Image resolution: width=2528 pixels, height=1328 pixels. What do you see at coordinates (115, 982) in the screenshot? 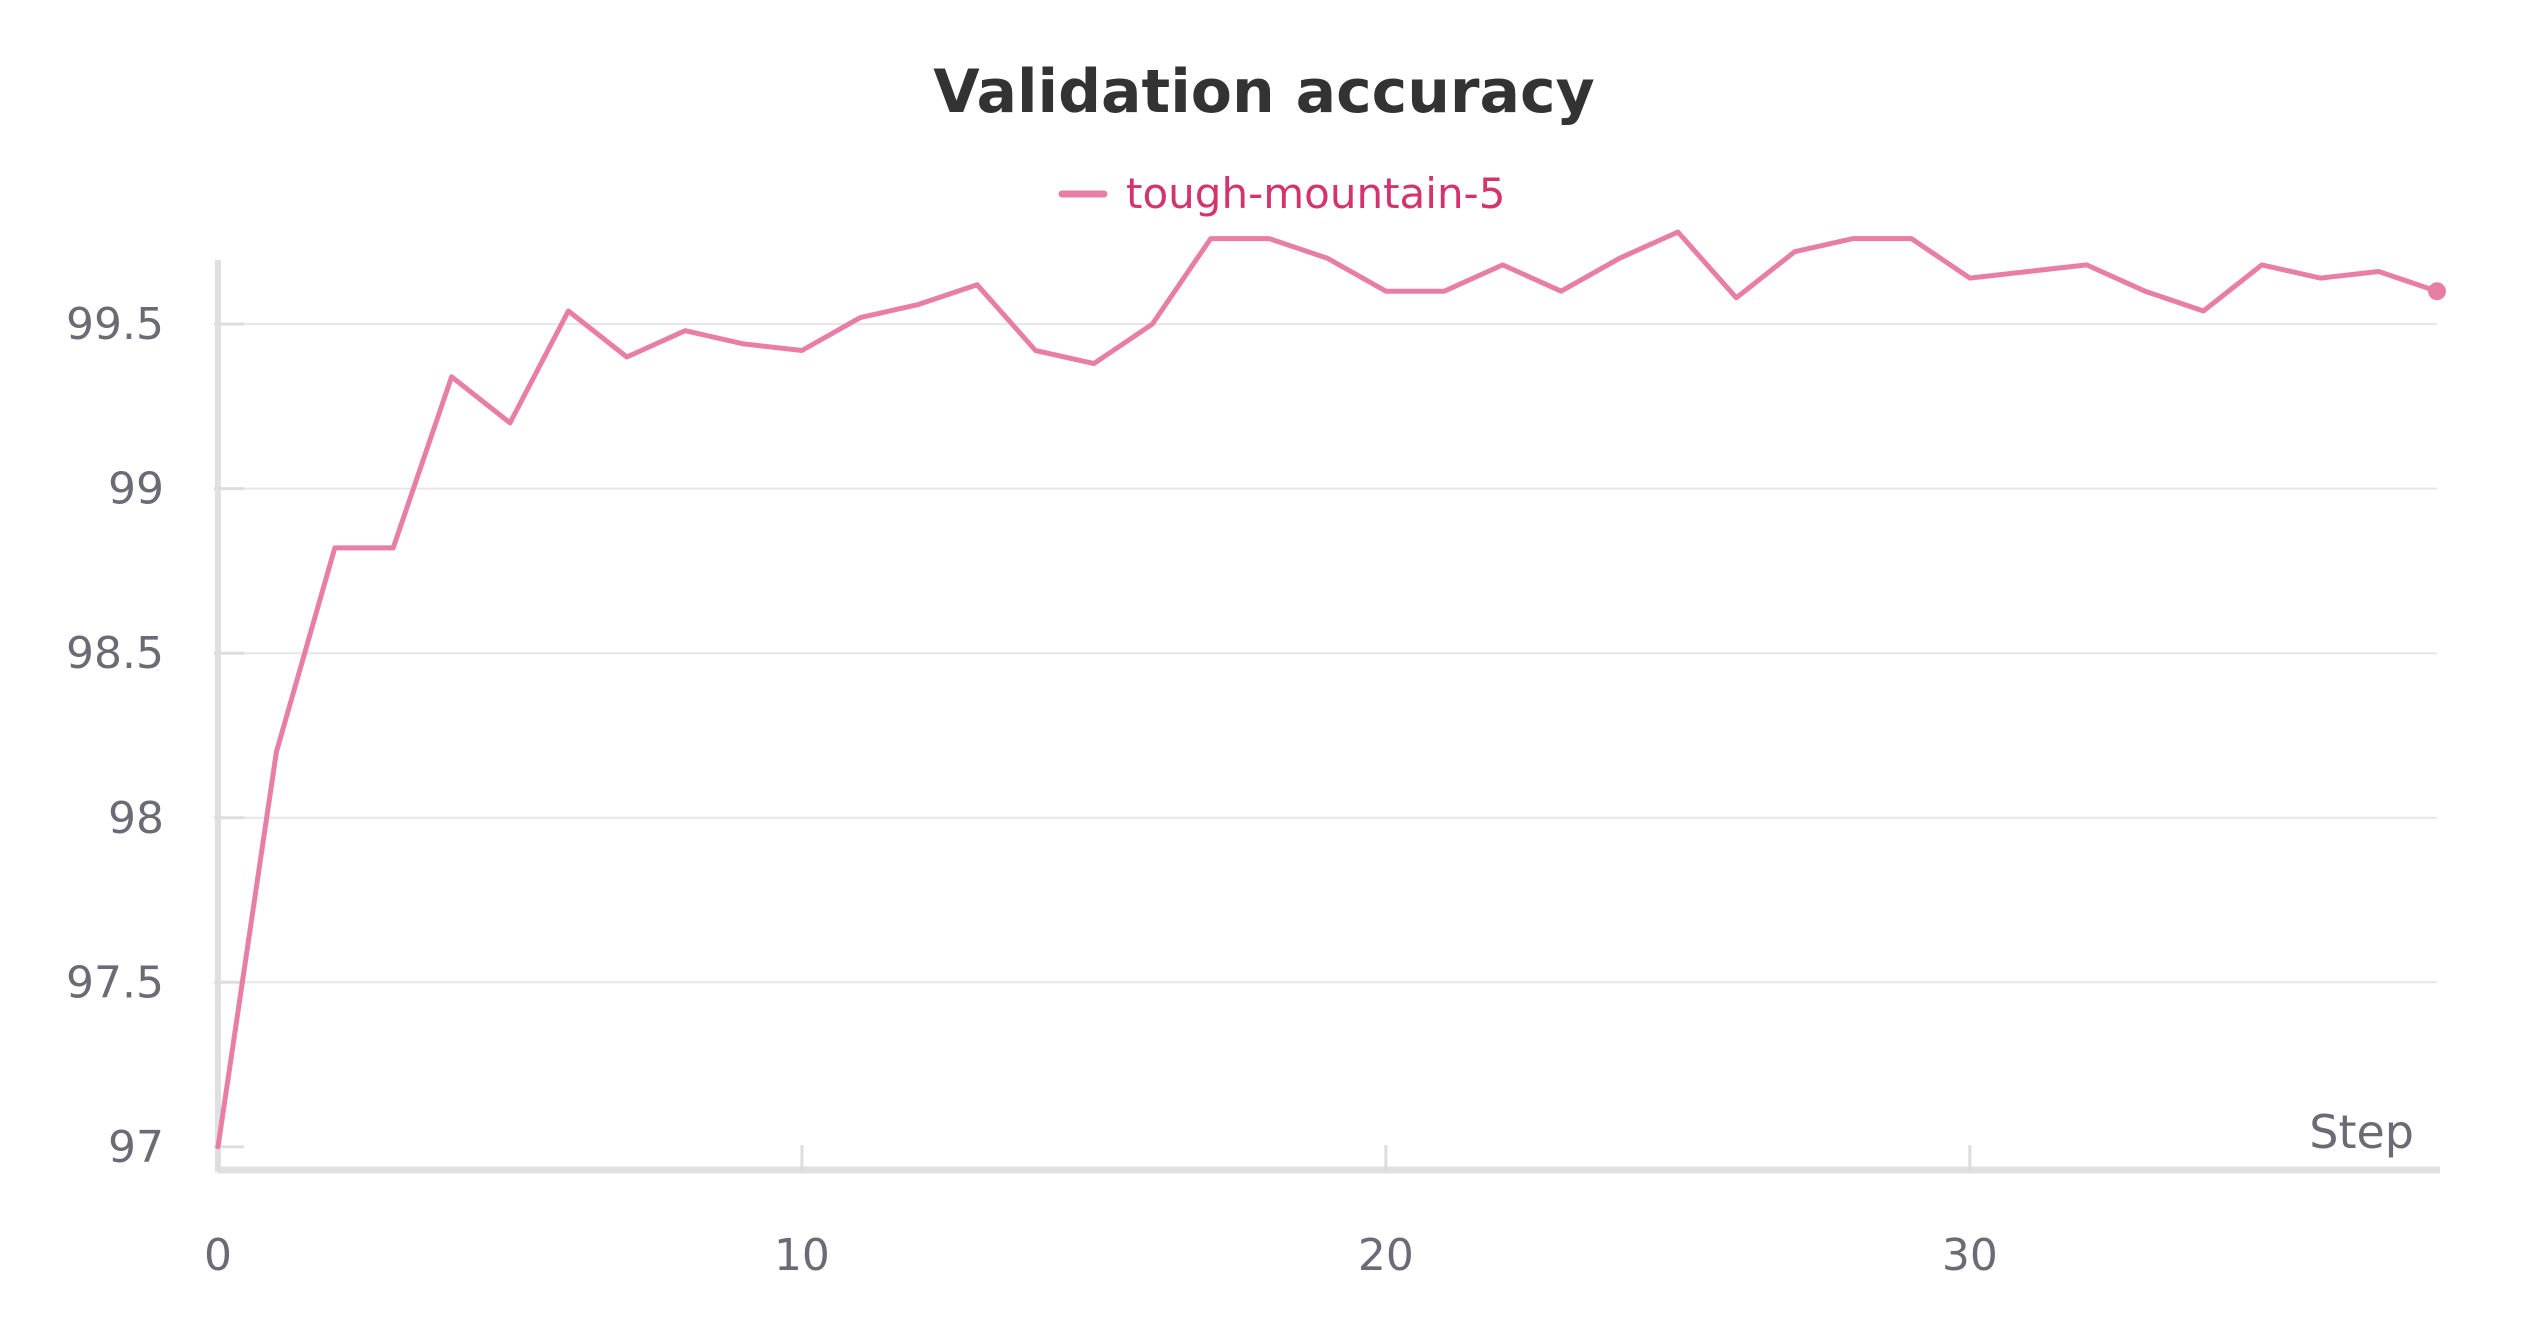
I see `y-tick-label: 97.5` at bounding box center [115, 982].